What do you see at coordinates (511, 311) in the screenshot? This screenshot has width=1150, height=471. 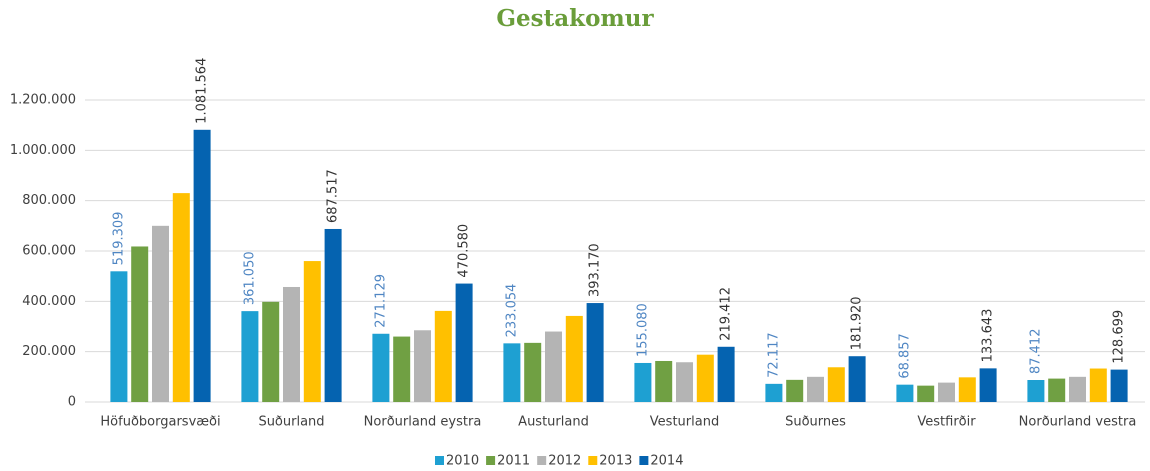 I see `data-label: 233.054` at bounding box center [511, 311].